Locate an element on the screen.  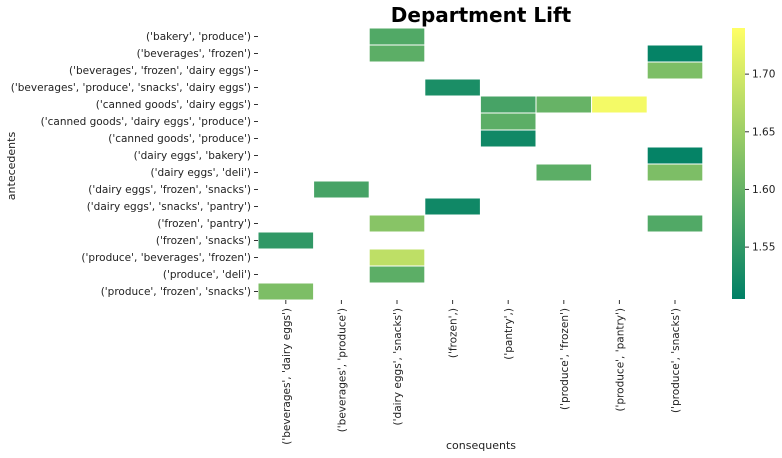
row-tick-label: ('dairy eggs', 'snacks', 'pantry') is located at coordinates (169, 207).